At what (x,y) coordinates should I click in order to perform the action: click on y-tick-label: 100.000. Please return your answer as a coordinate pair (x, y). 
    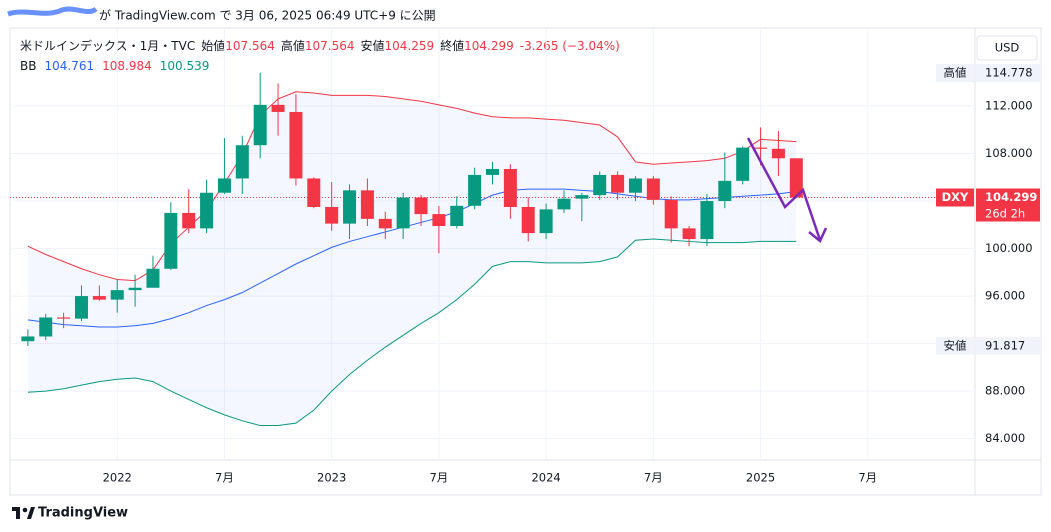
    Looking at the image, I should click on (1009, 248).